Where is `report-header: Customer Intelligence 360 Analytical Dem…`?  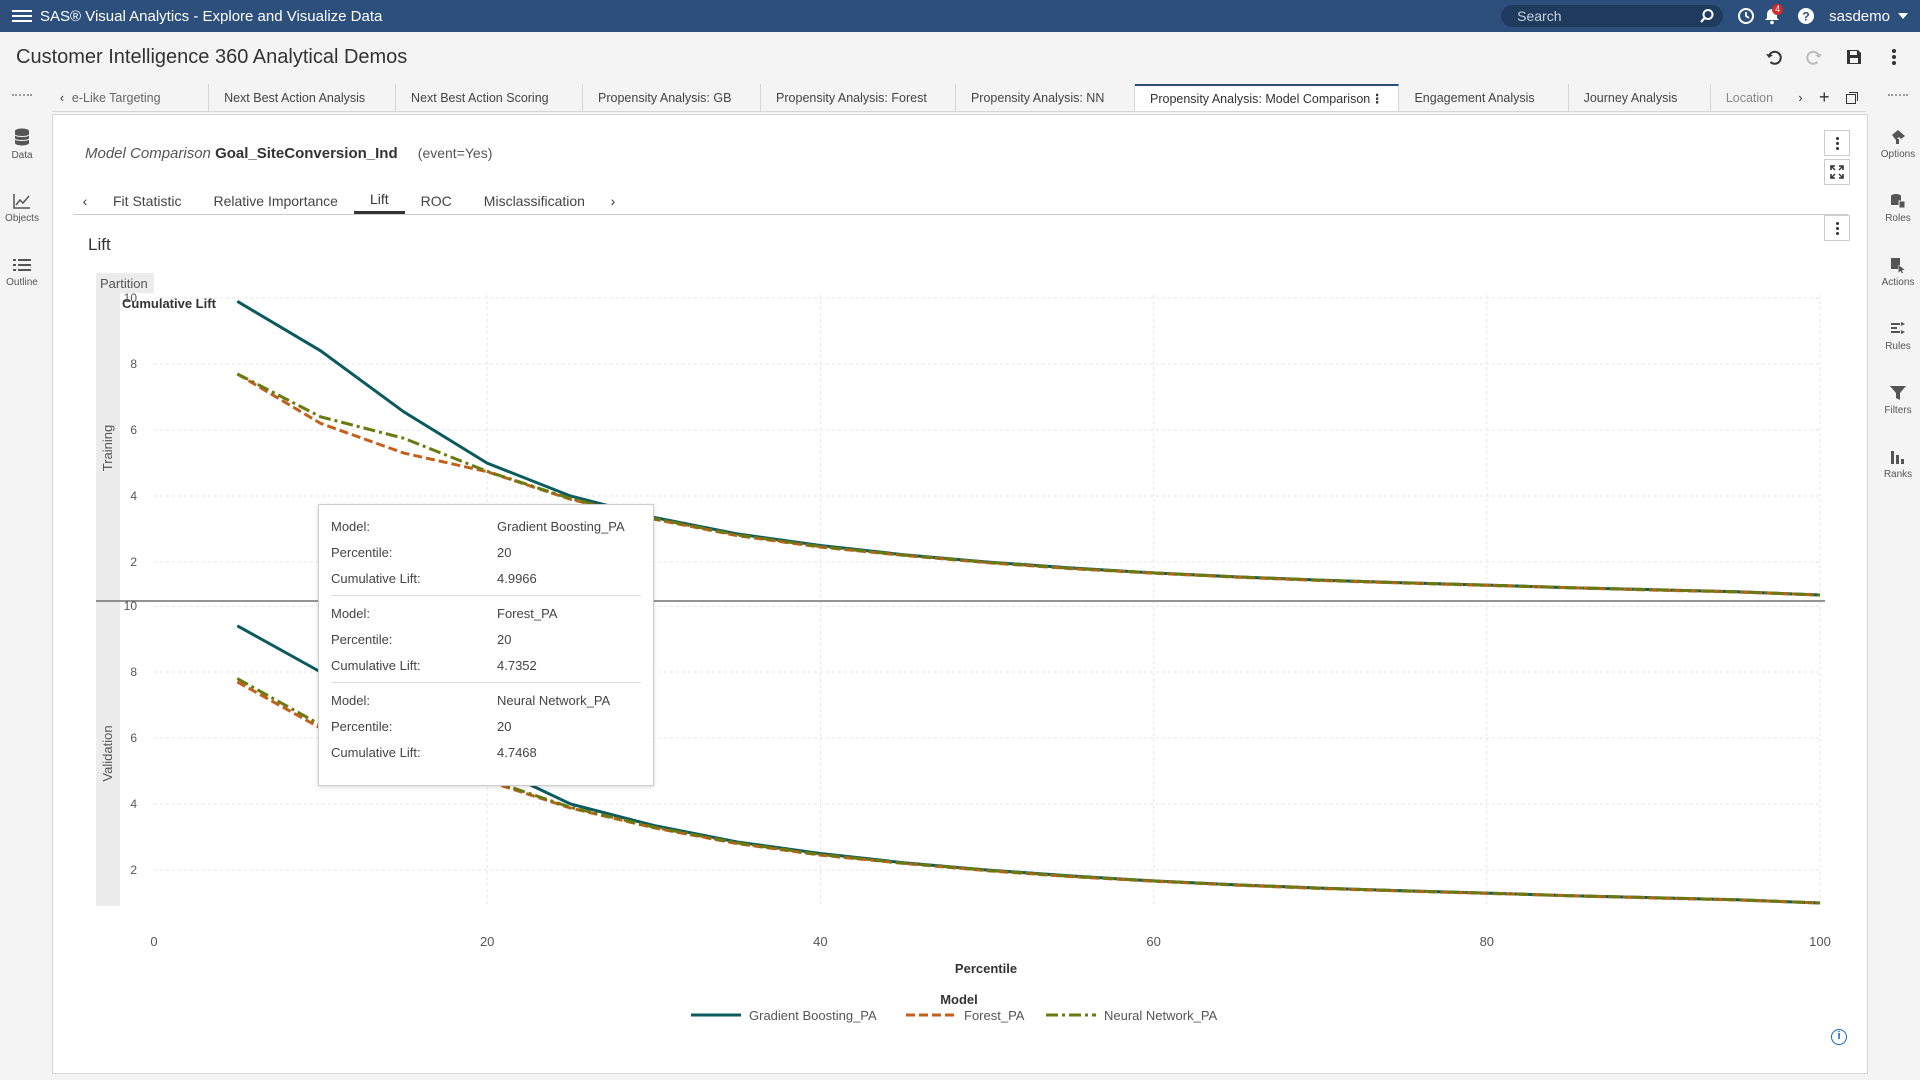 report-header: Customer Intelligence 360 Analytical Dem… is located at coordinates (960, 57).